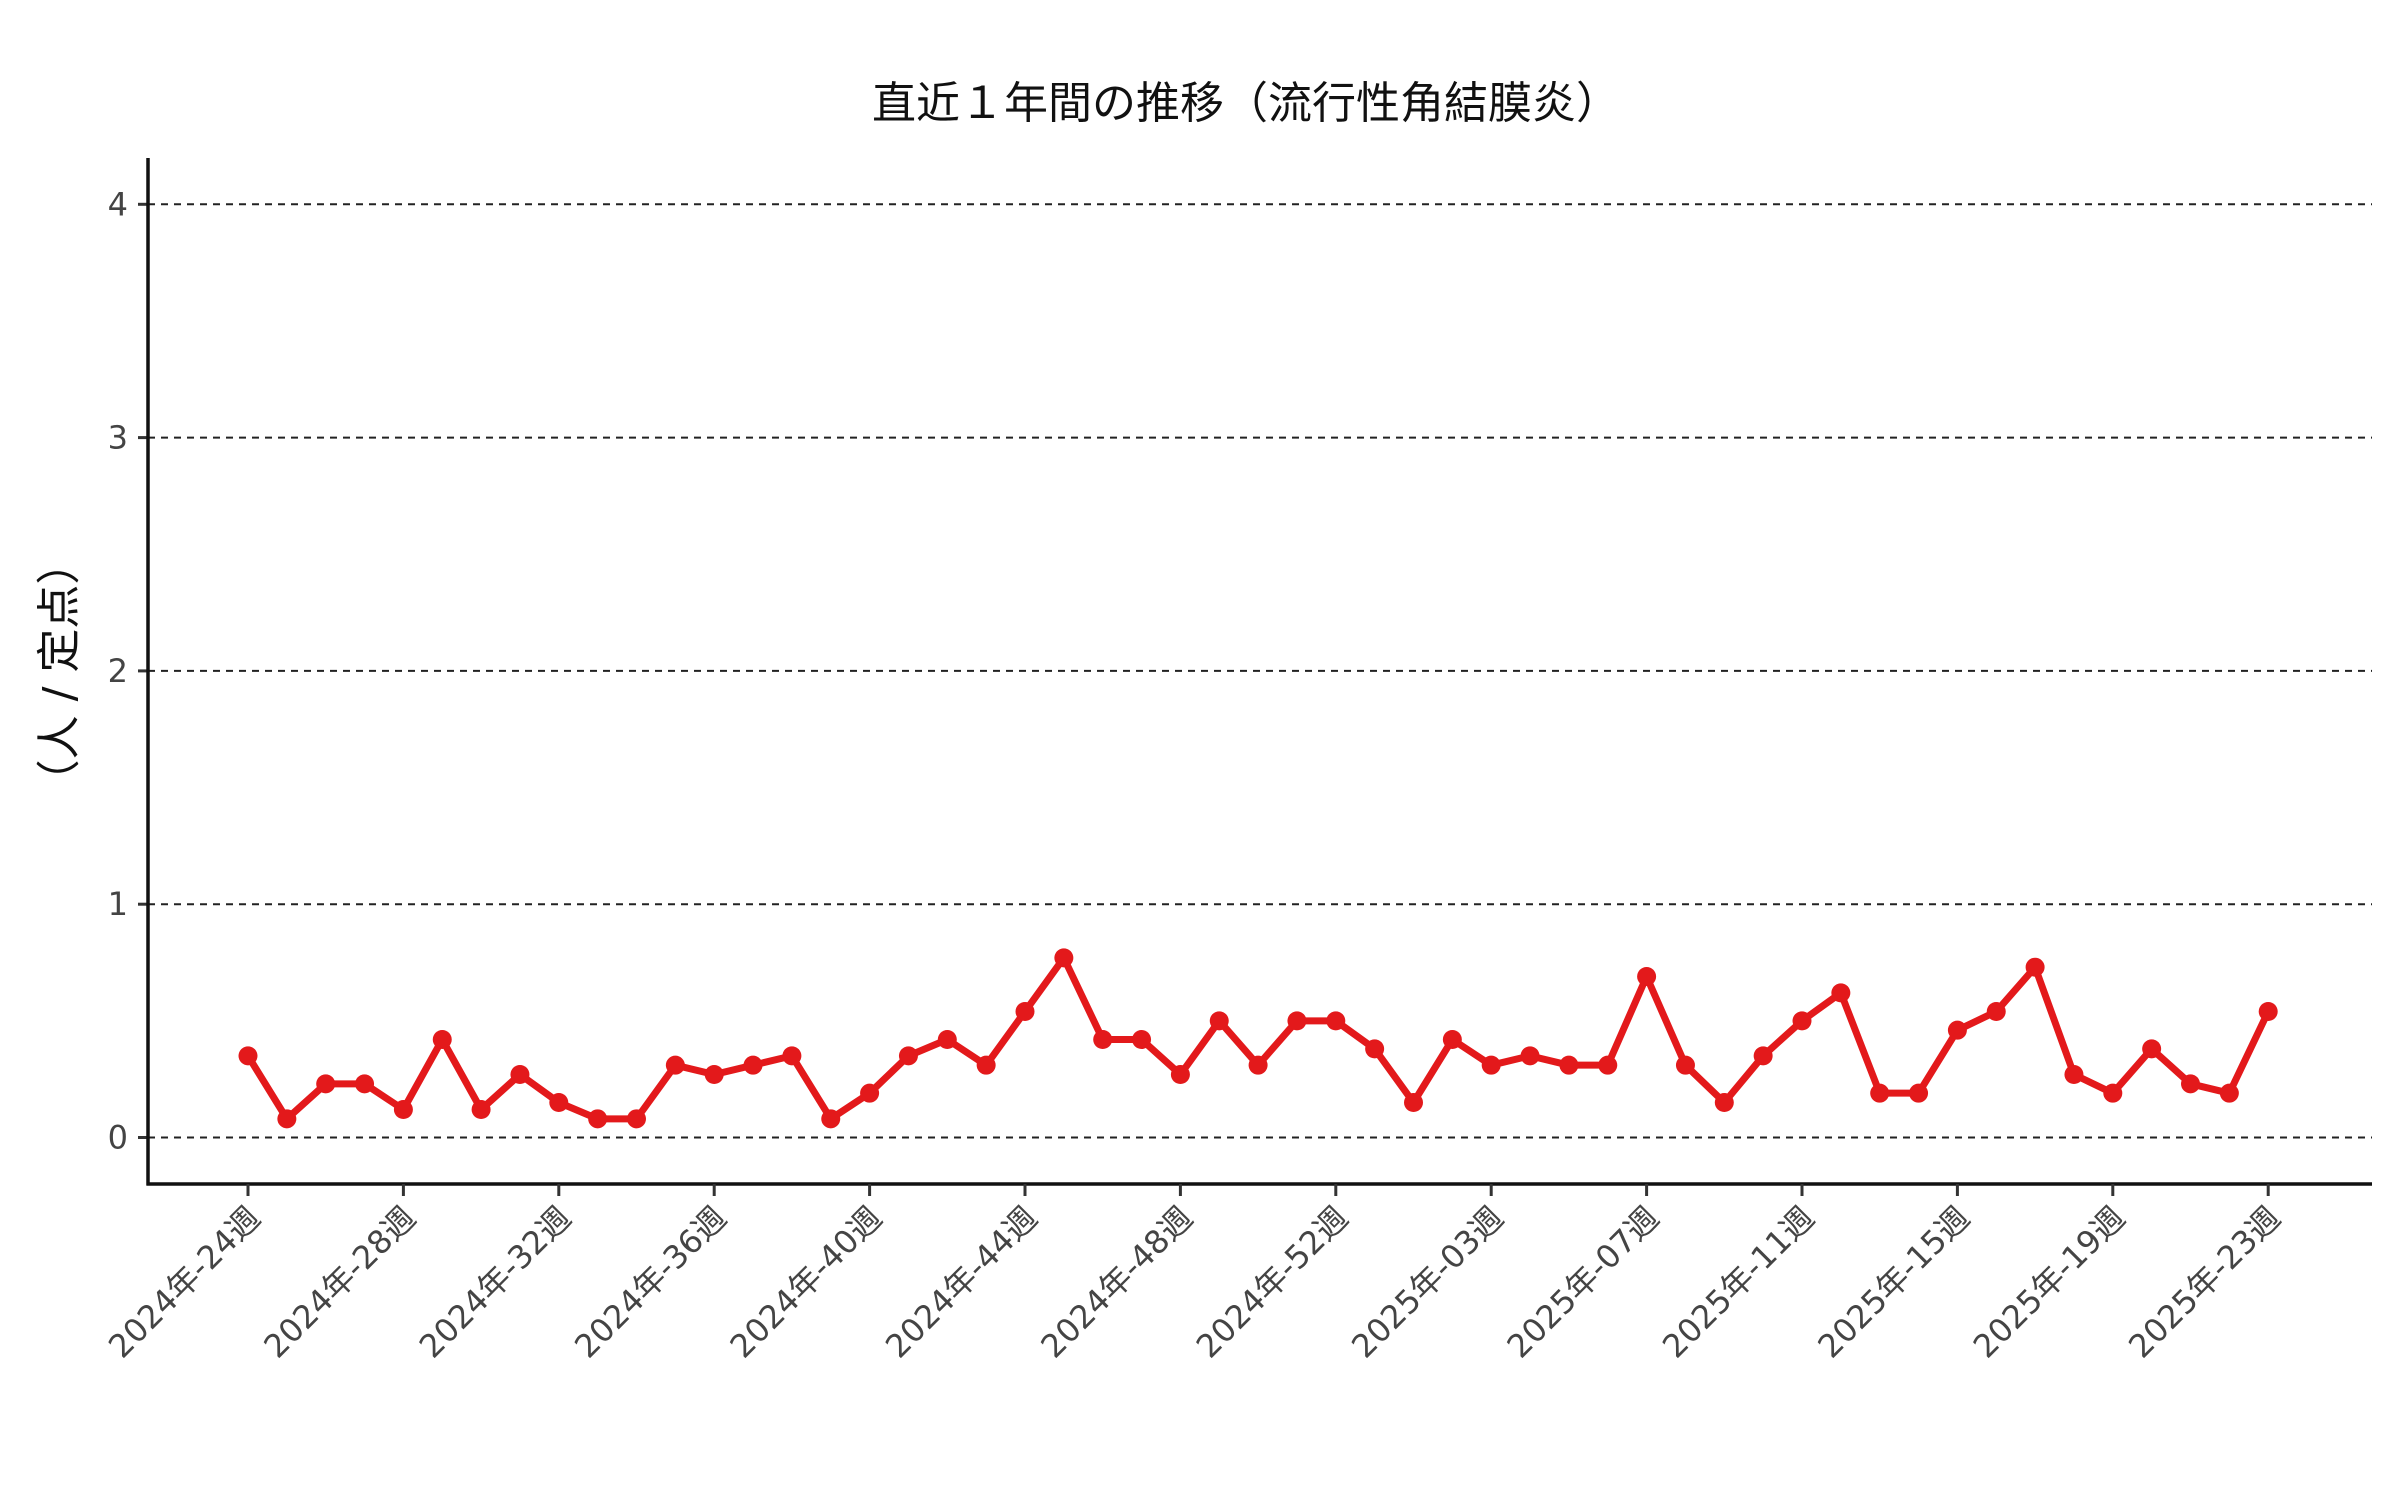 This screenshot has width=2400, height=1500. What do you see at coordinates (1427, 1282) in the screenshot?
I see `x-tick-label: 2025年-03週` at bounding box center [1427, 1282].